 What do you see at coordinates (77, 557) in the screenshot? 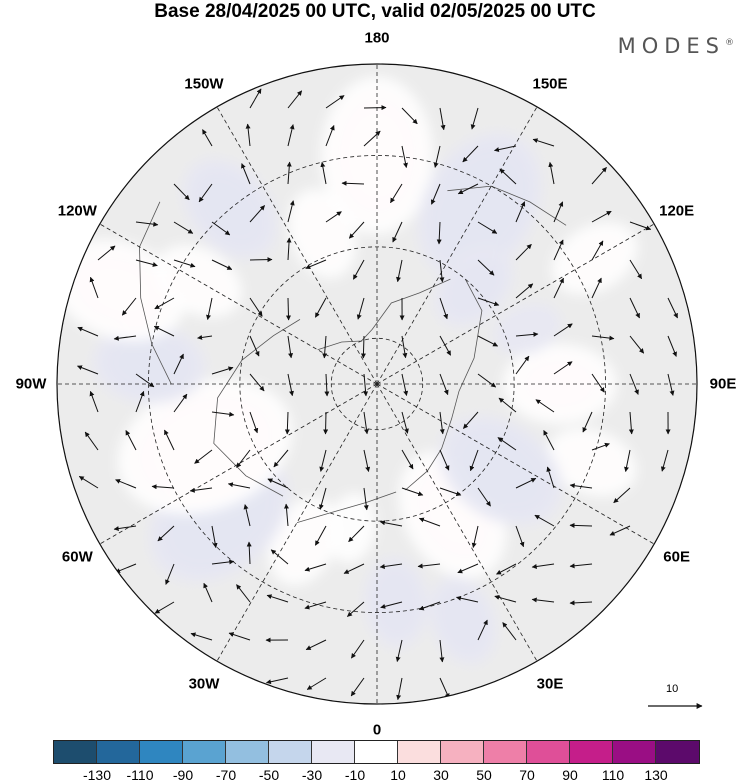
I see `lon-60w-label: 60W` at bounding box center [77, 557].